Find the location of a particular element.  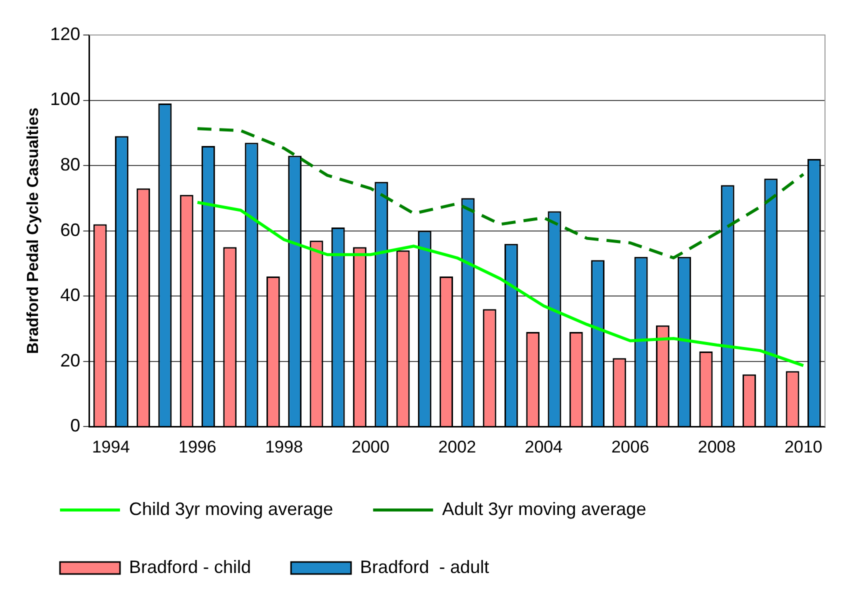

y-tick-label: 40 is located at coordinates (70, 295).